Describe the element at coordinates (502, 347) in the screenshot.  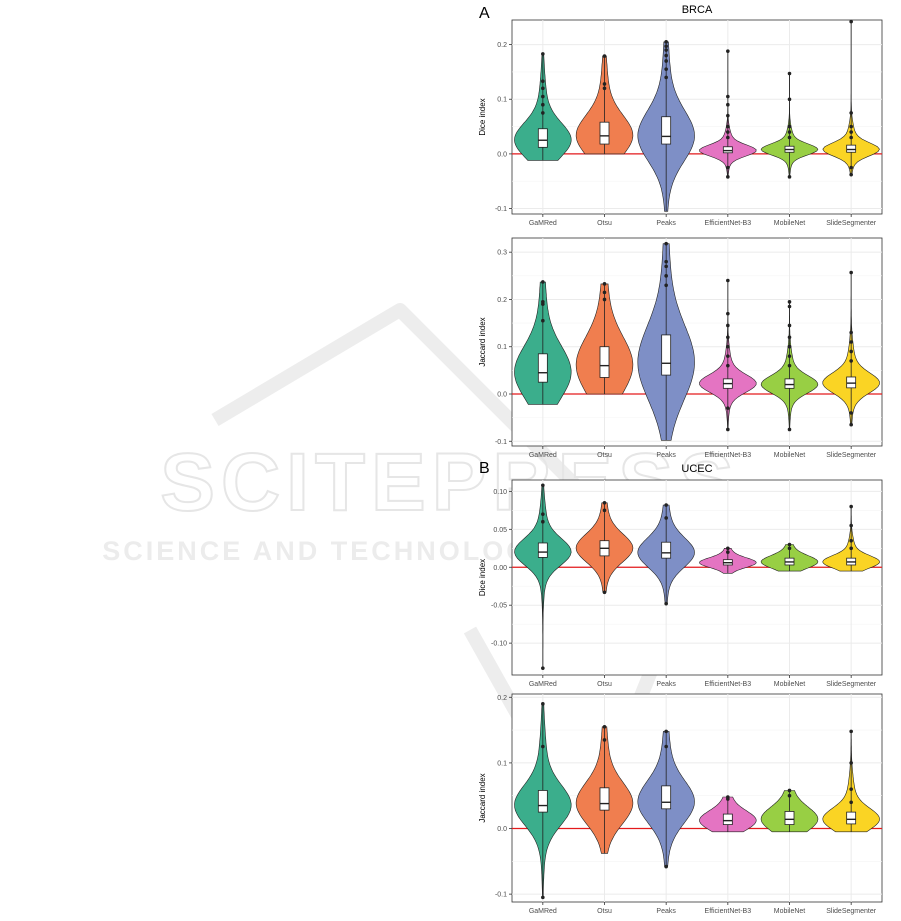
I see `y-tick-label: 0.1` at that location.